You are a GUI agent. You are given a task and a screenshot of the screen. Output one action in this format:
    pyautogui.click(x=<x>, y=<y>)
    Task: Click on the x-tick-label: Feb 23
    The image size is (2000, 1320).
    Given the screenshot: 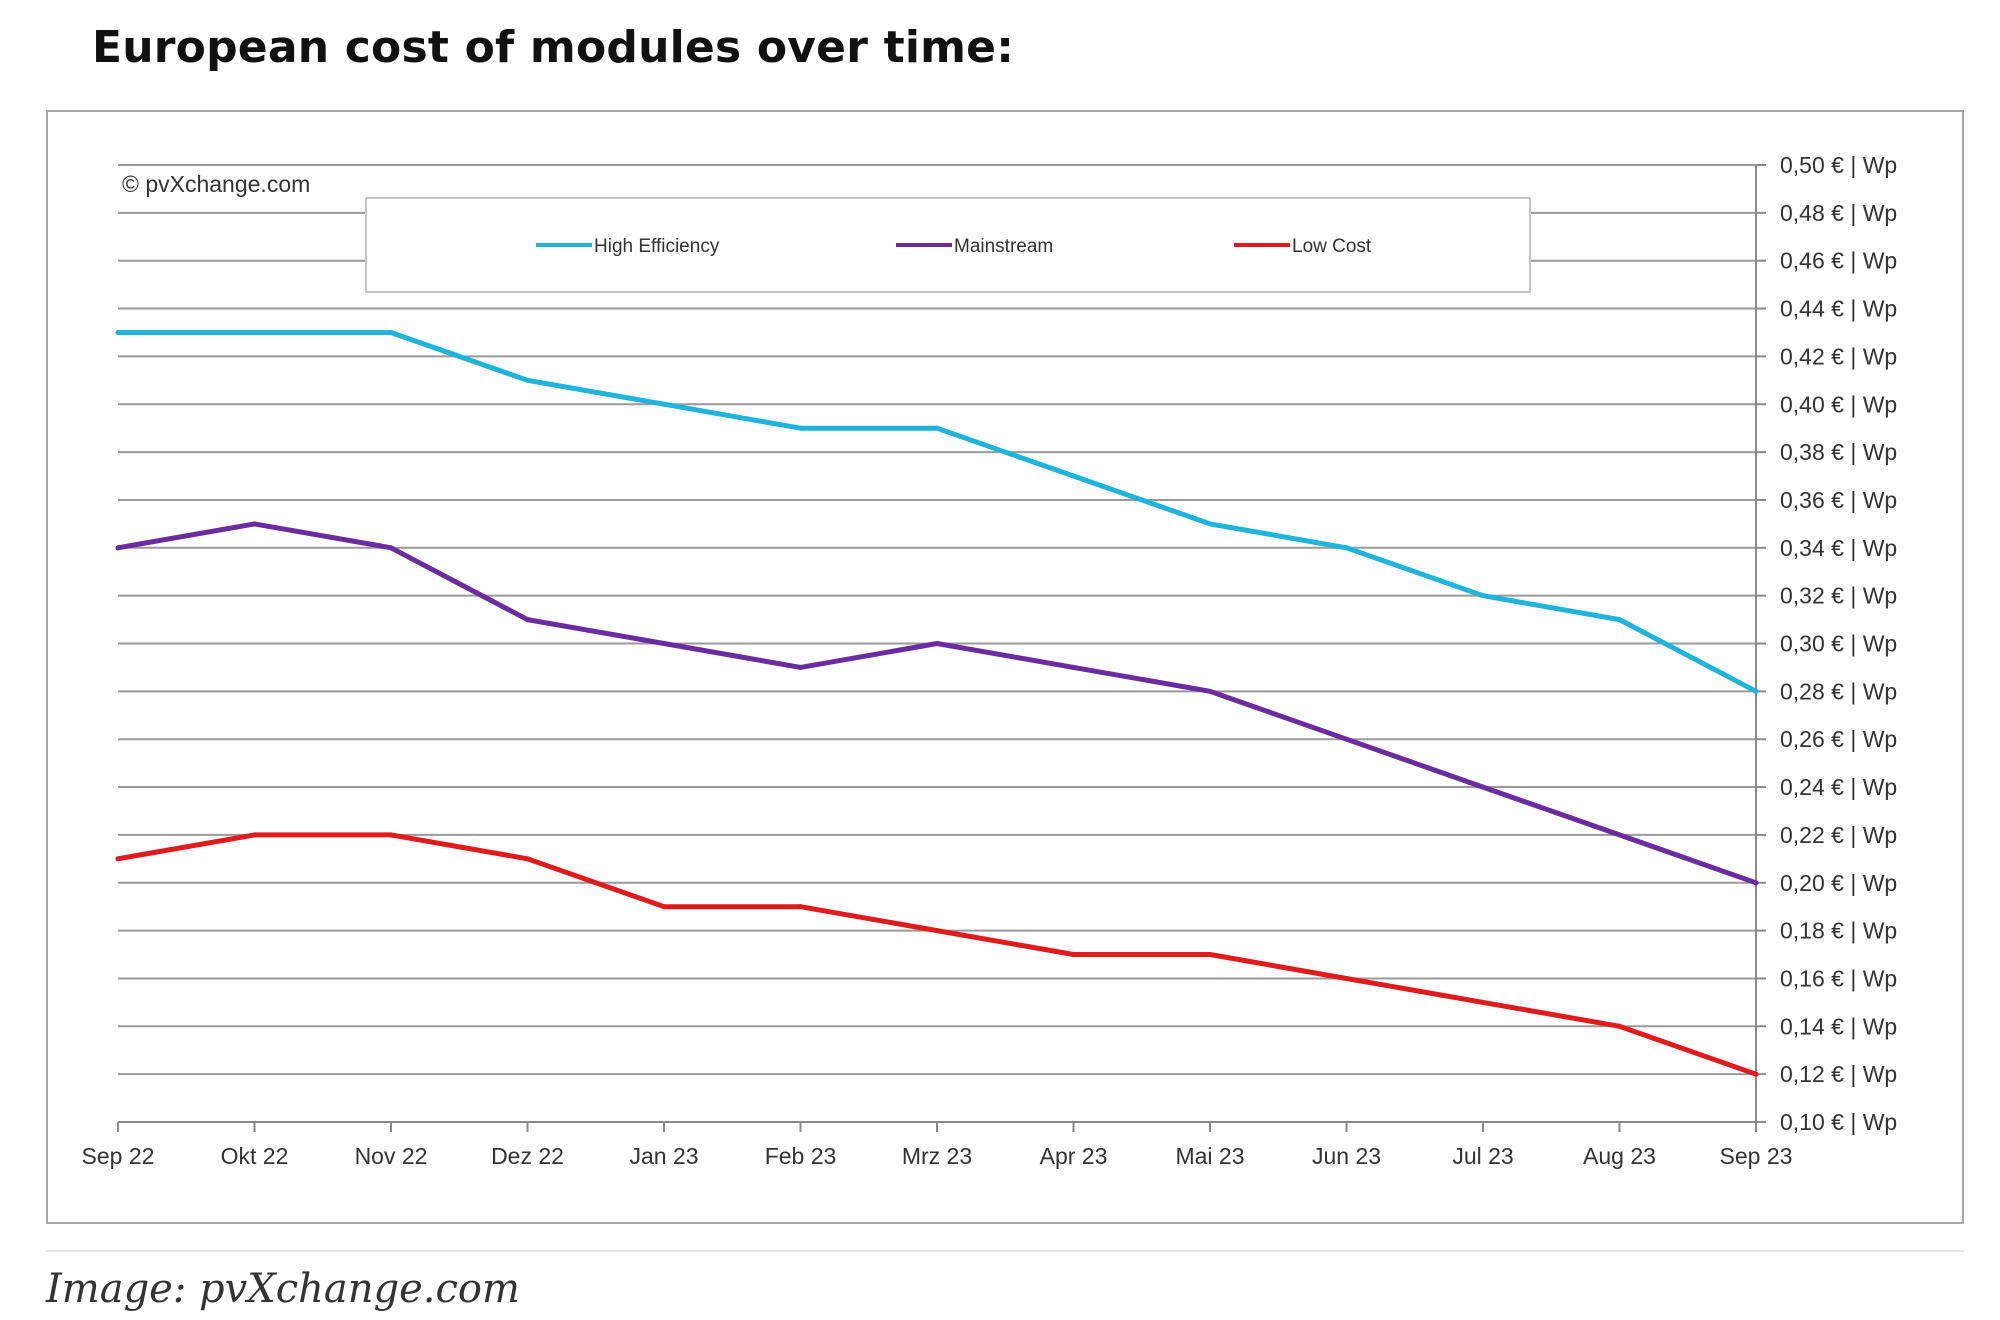 What is the action you would take?
    pyautogui.click(x=801, y=1156)
    